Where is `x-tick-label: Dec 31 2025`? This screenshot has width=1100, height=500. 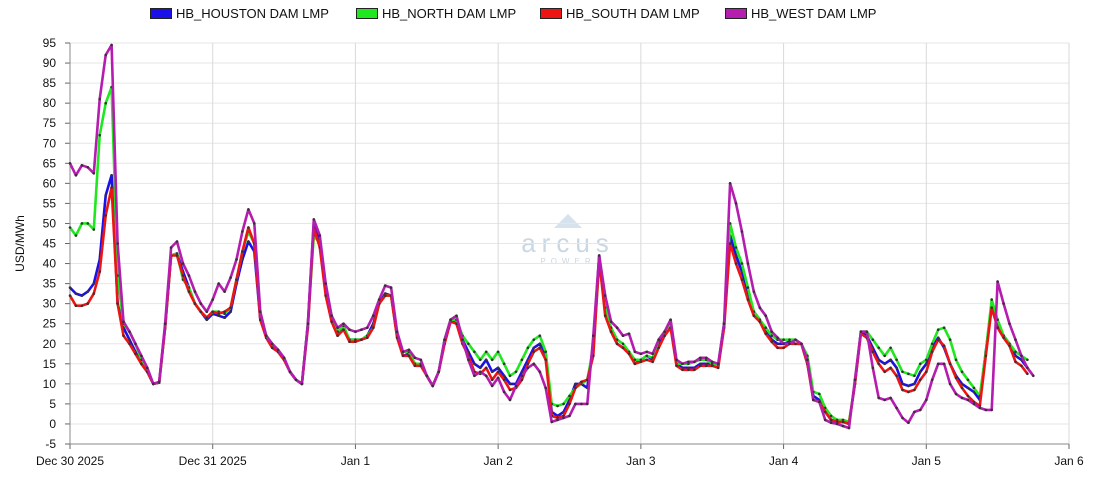 x-tick-label: Dec 31 2025 is located at coordinates (213, 461).